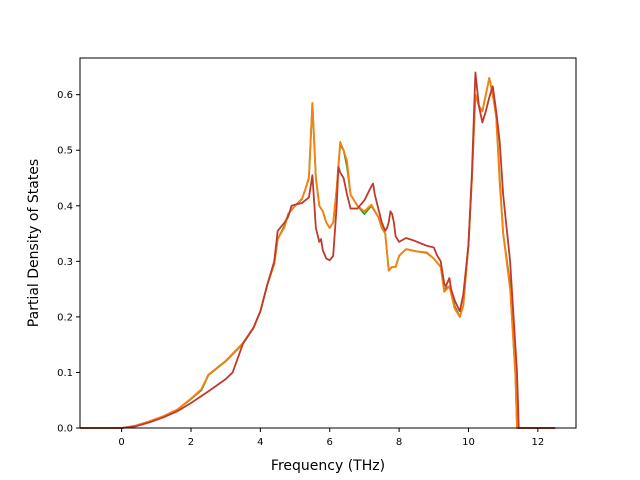  Describe the element at coordinates (121, 442) in the screenshot. I see `x-tick-label: 0` at that location.